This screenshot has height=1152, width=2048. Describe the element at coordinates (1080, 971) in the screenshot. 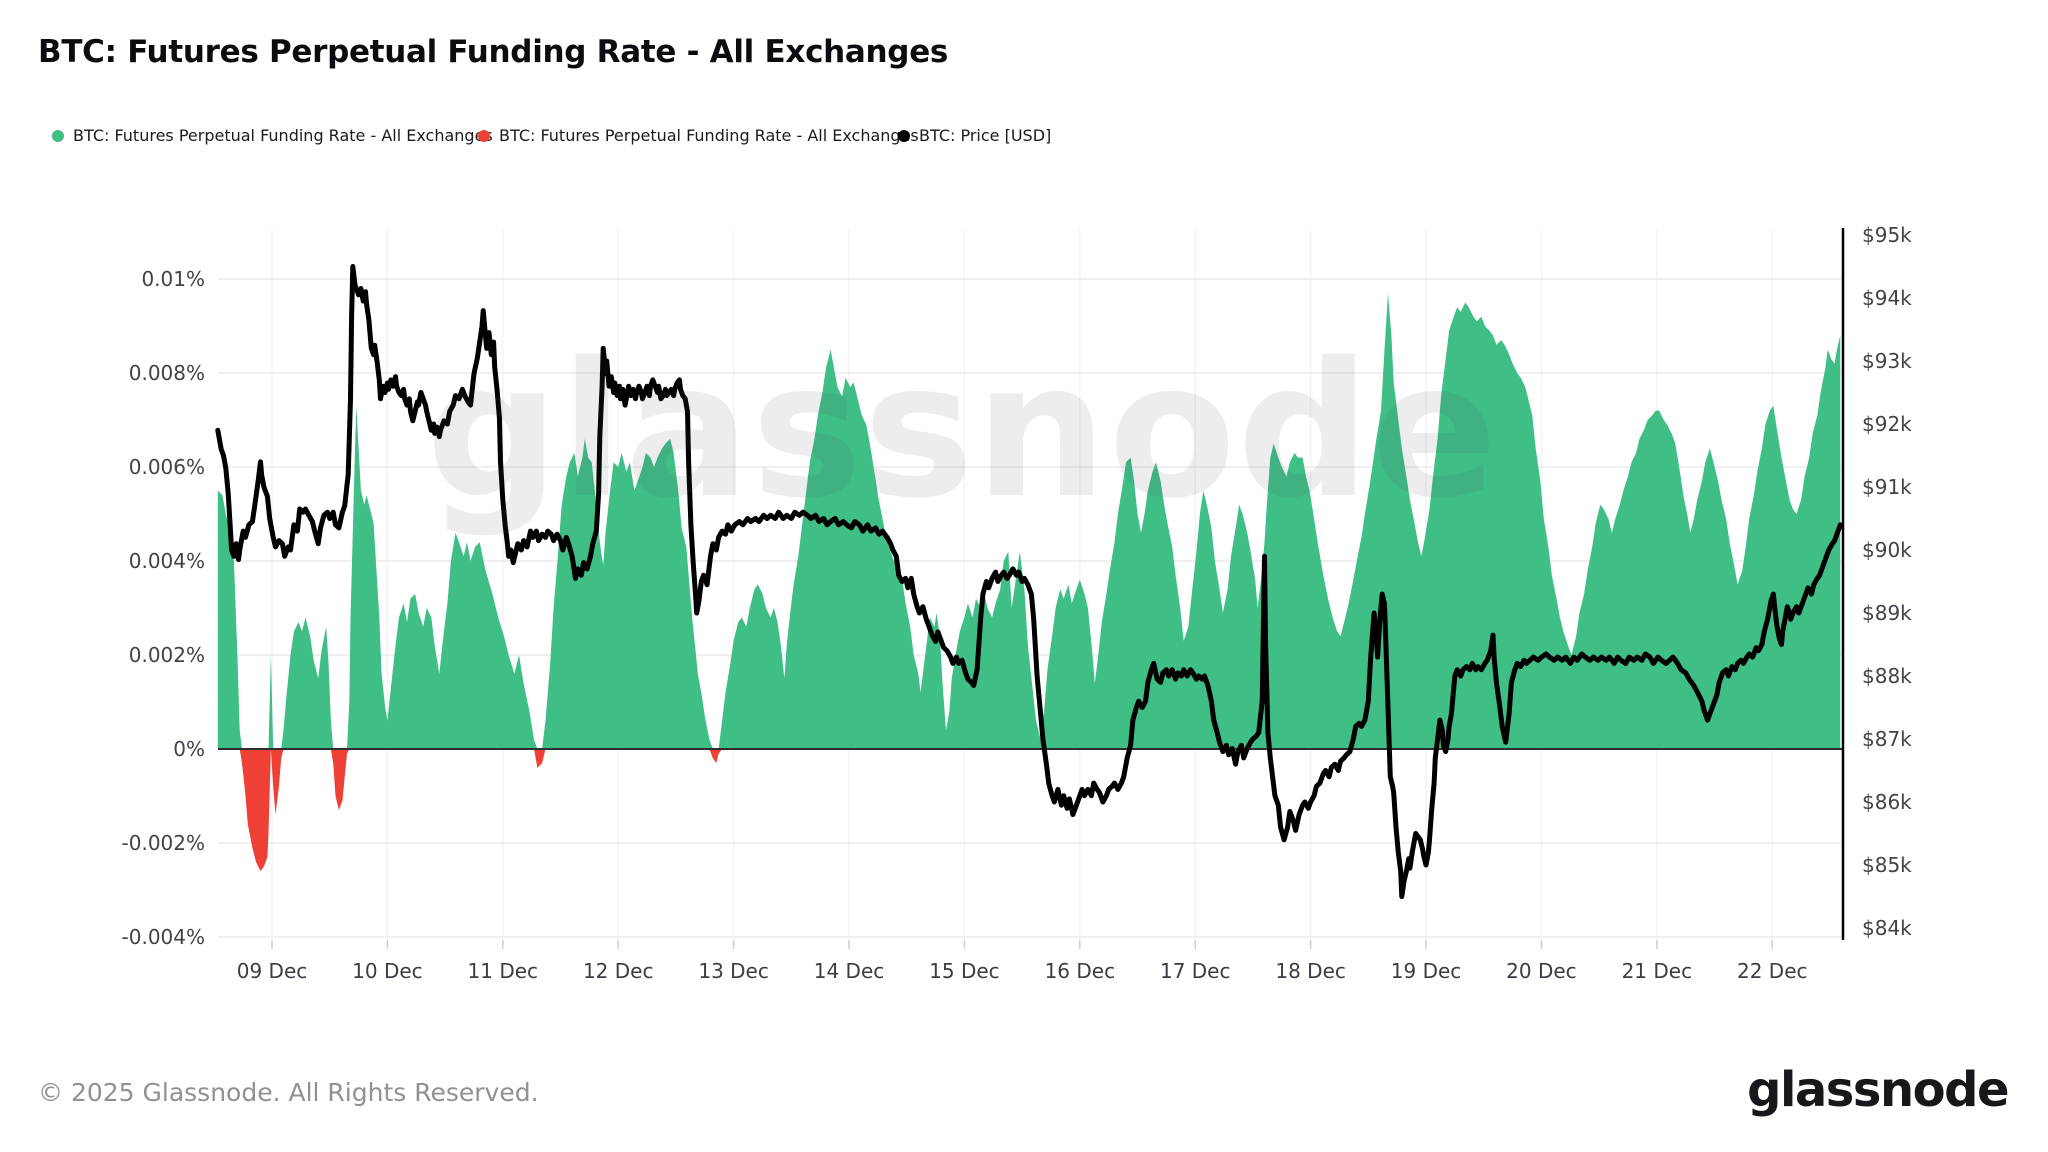

I see `x-tick-label: 16 Dec` at that location.